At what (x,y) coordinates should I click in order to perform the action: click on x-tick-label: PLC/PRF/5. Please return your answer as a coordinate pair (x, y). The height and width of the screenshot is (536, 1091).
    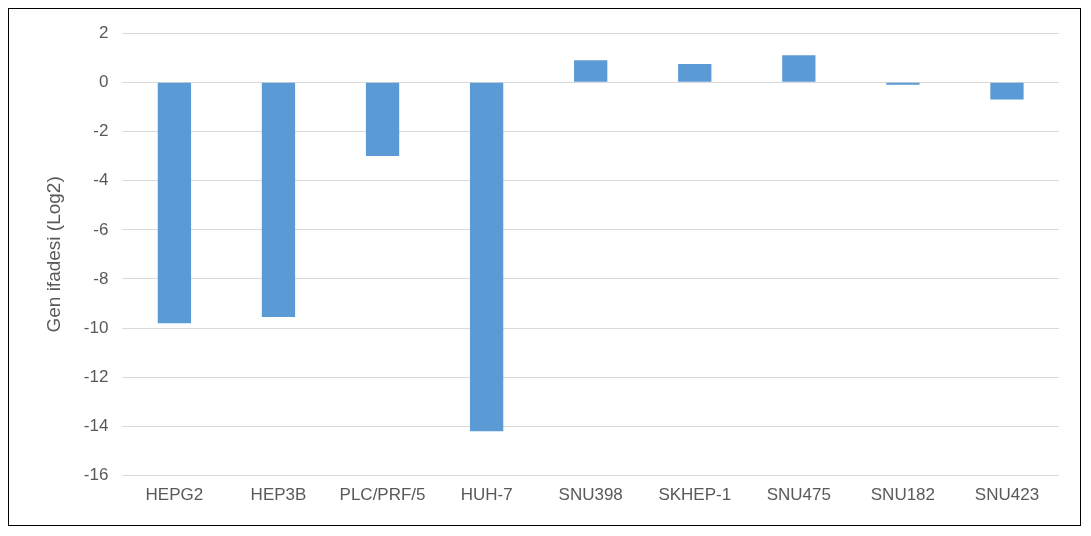
    Looking at the image, I should click on (382, 495).